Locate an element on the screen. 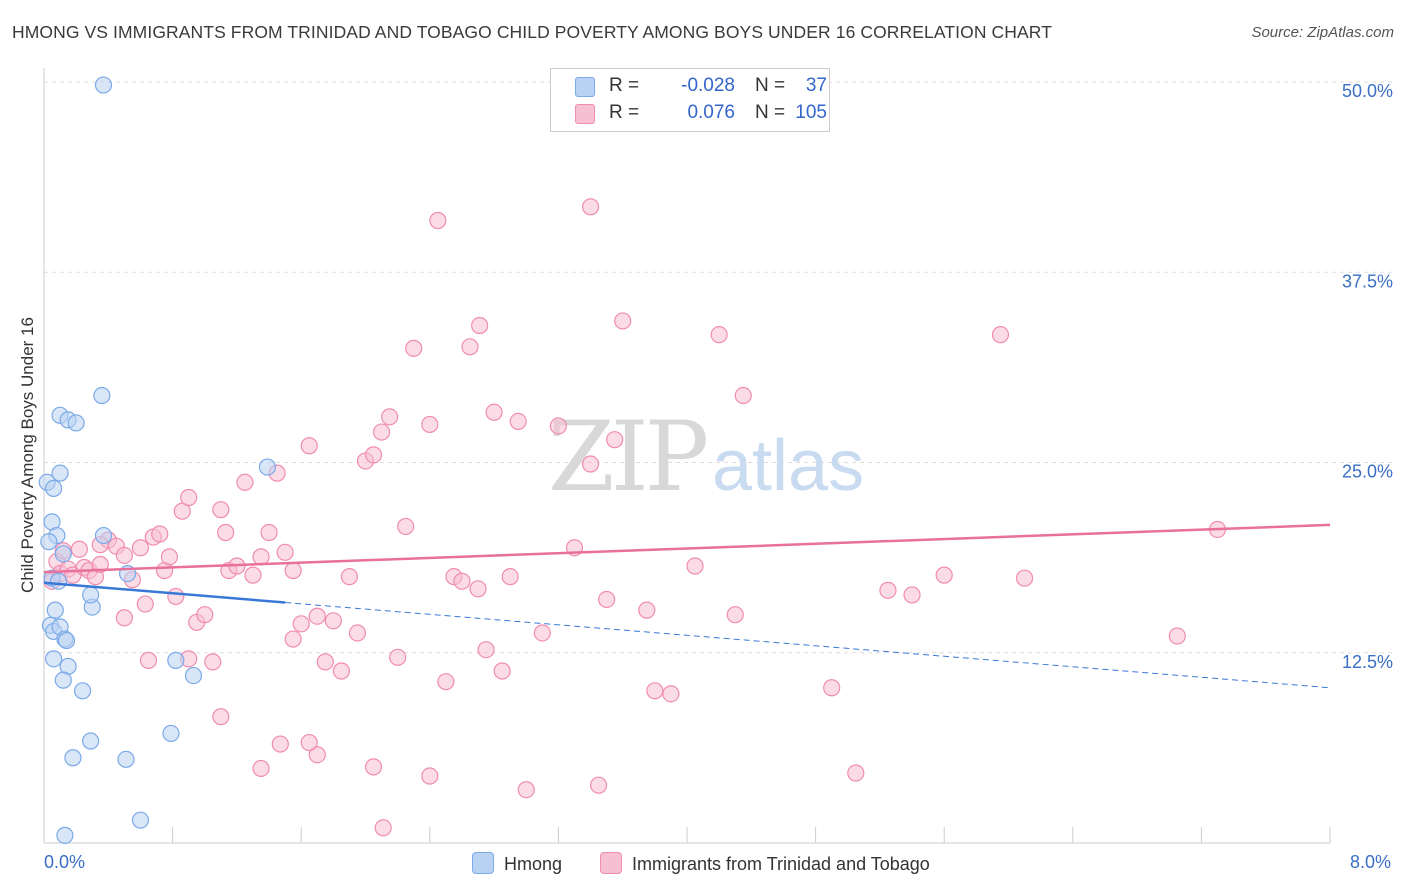 Image resolution: width=1406 pixels, height=892 pixels. correlation-legend: R = -0.028 N = 37 R = 0.076 N = 105 is located at coordinates (690, 100).